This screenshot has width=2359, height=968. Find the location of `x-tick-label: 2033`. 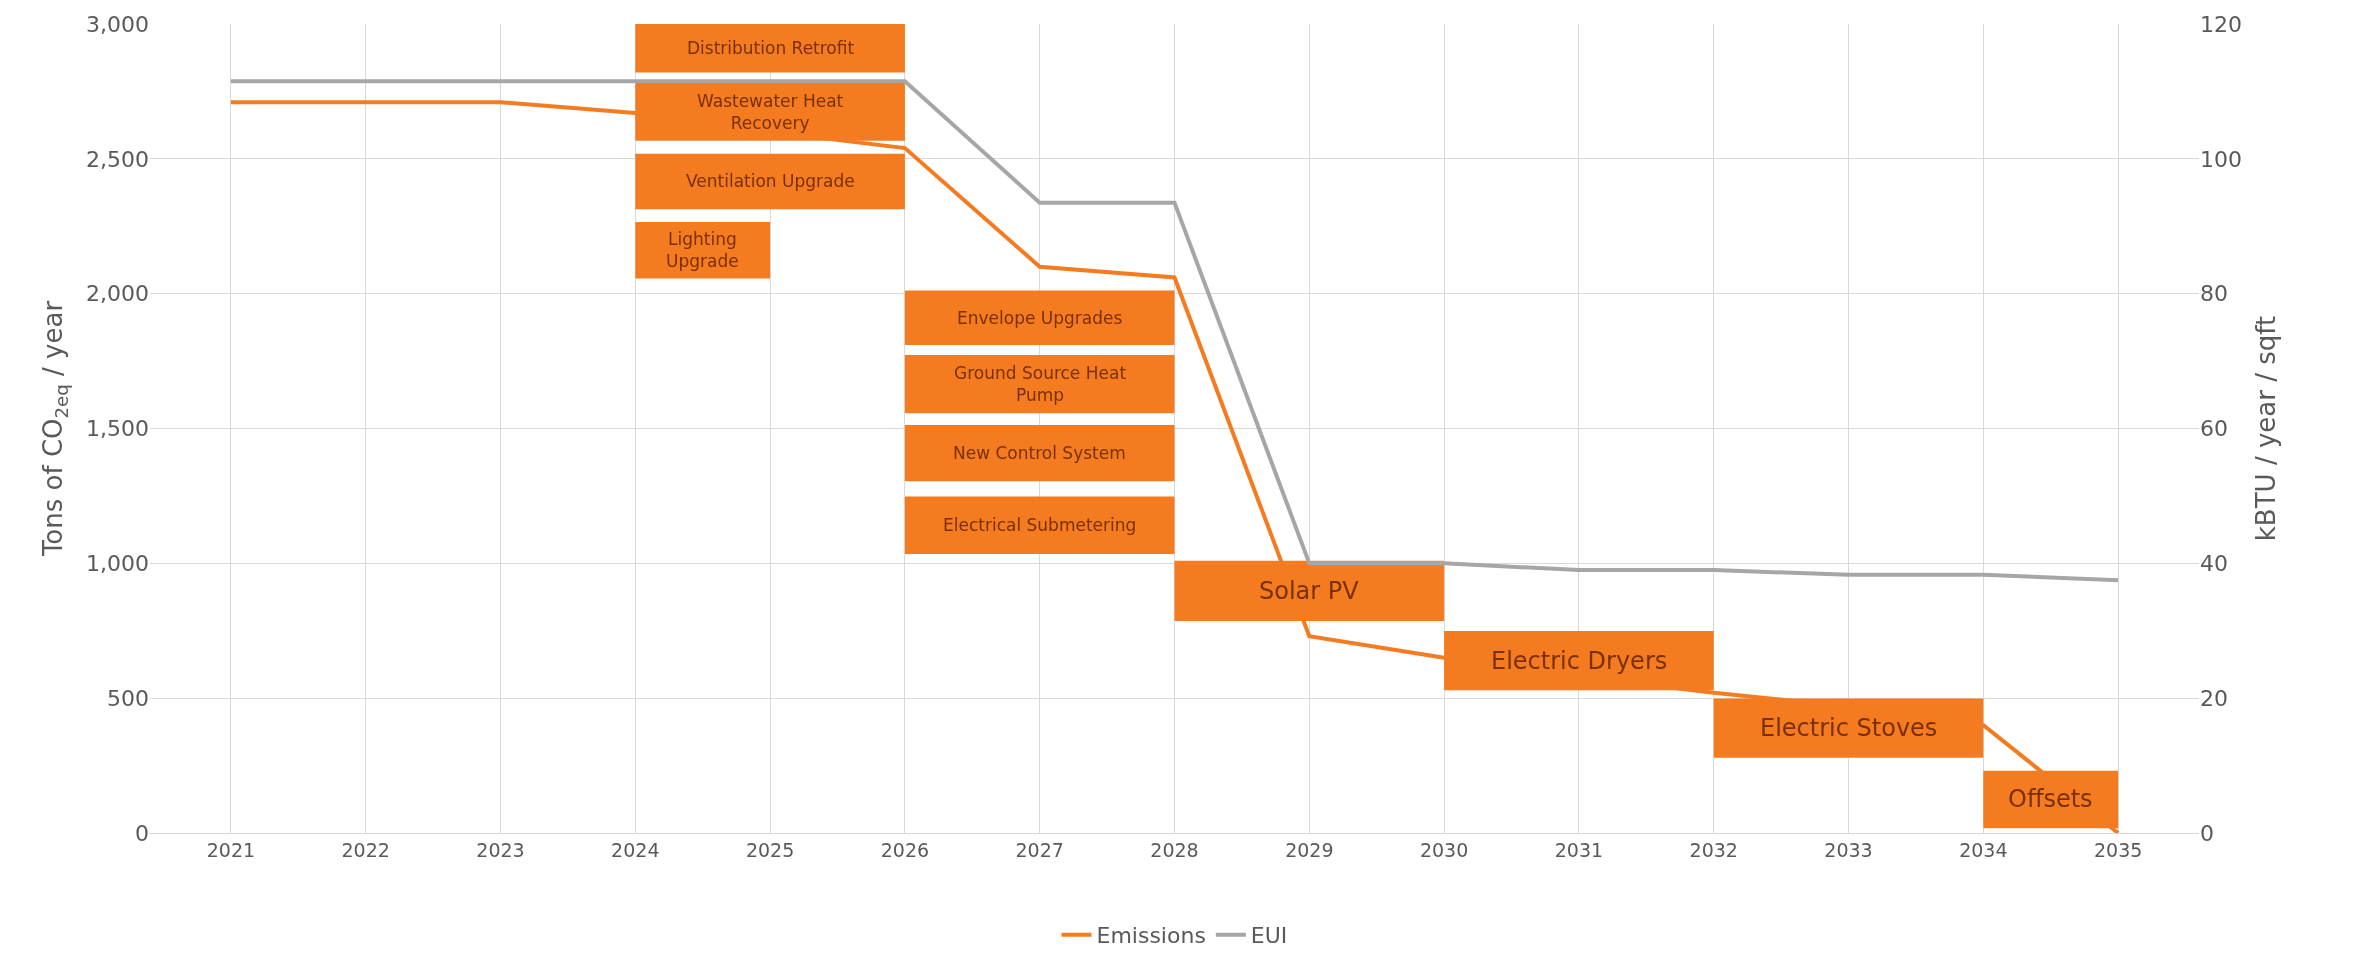

x-tick-label: 2033 is located at coordinates (1848, 849).